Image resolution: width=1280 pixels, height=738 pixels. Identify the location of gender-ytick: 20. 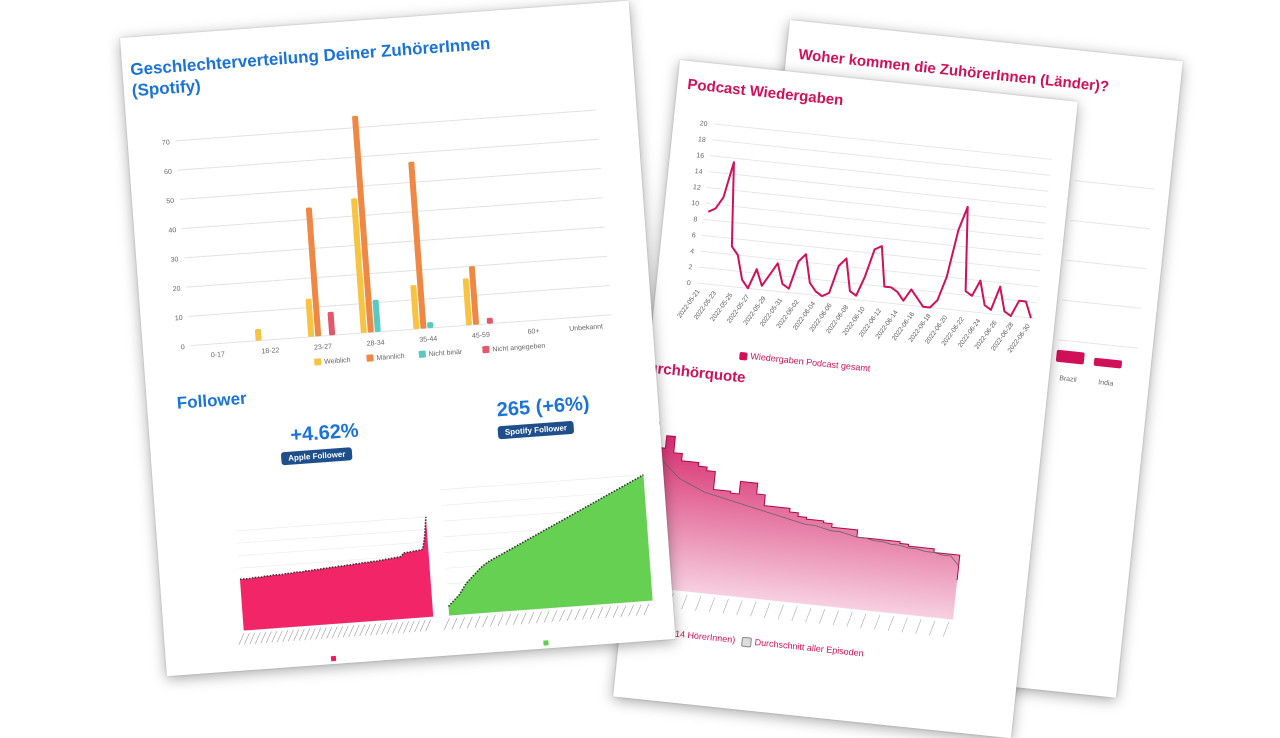
(177, 290).